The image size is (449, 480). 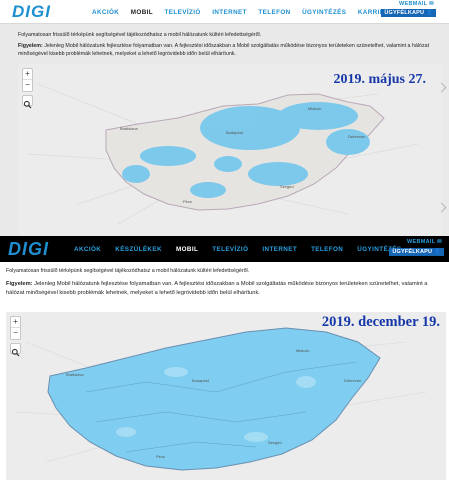 I want to click on coverage-areas, so click(x=246, y=150).